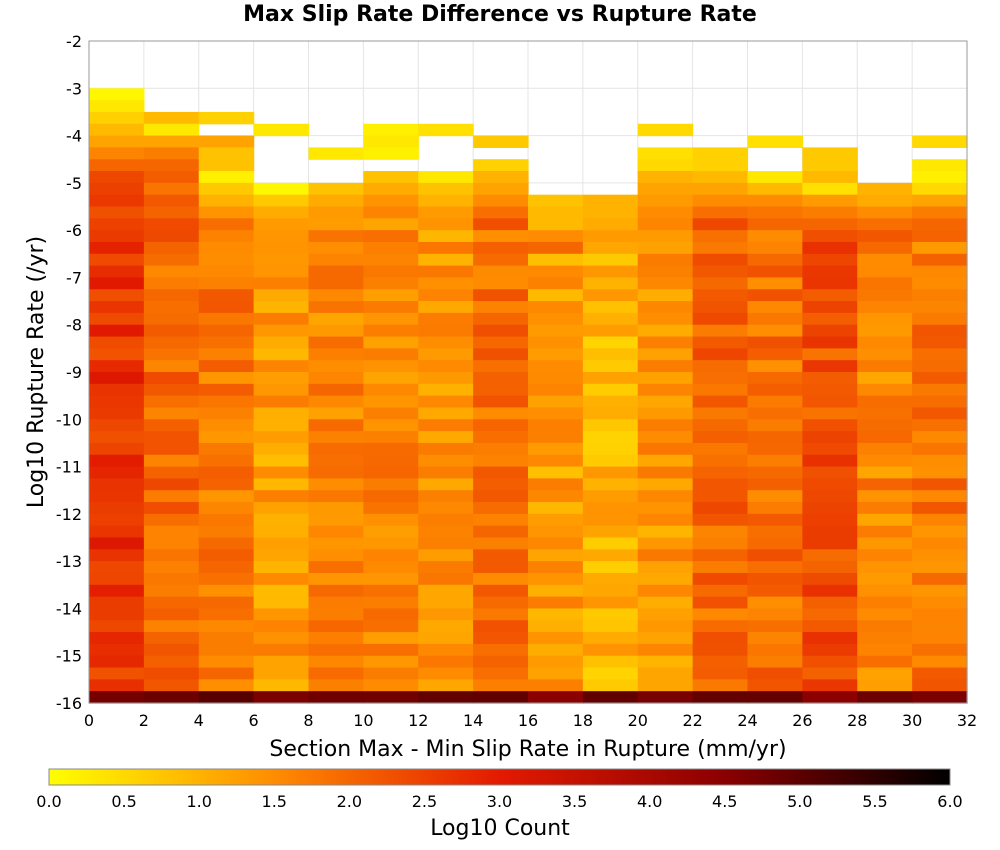  I want to click on y-axis-label: Log10 Rupture Rate (/yr), so click(36, 372).